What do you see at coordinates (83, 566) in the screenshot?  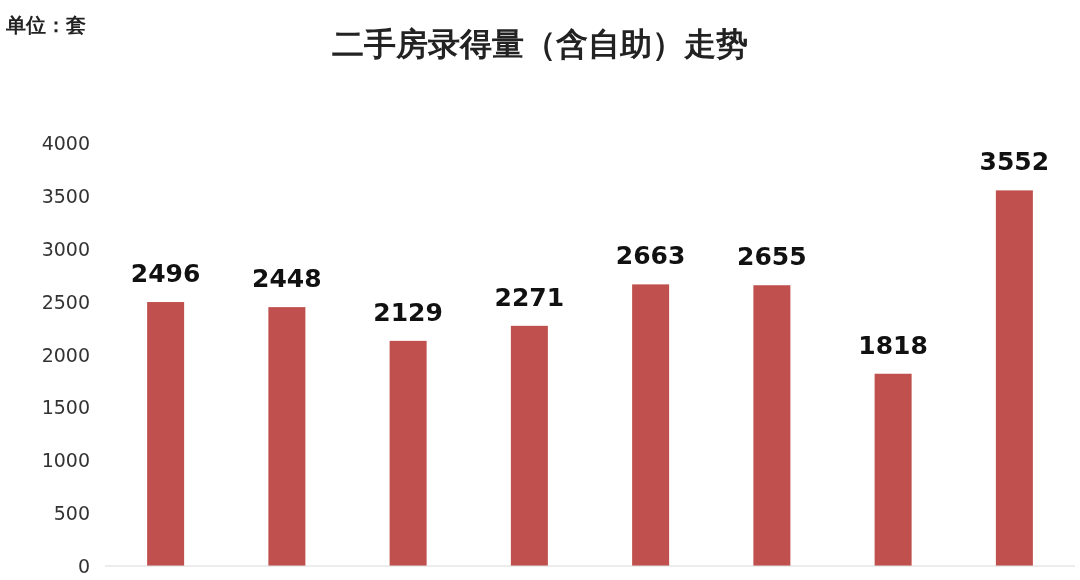 I see `y-tick-label: 0` at bounding box center [83, 566].